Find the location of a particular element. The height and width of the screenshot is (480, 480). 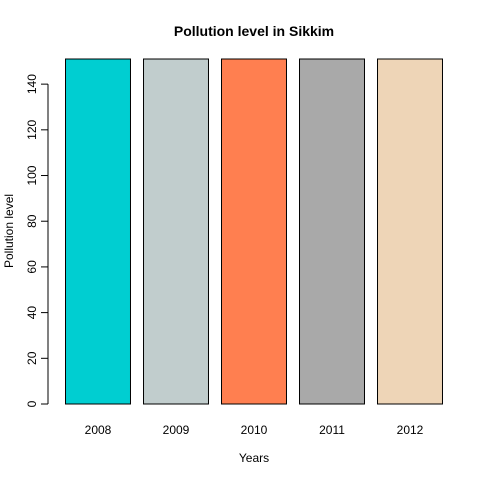

x-axis-label: Years is located at coordinates (254, 458).